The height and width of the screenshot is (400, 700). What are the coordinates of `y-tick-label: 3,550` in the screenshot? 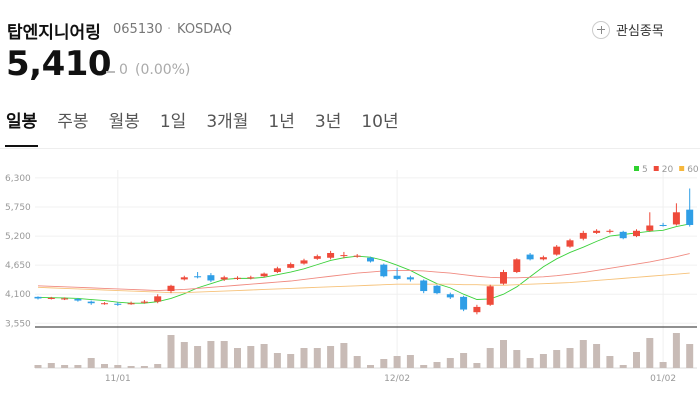 It's located at (18, 324).